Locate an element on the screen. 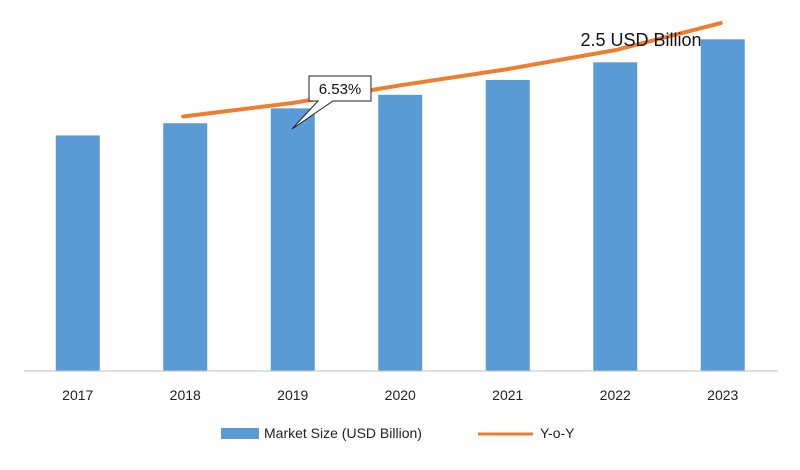 This screenshot has height=470, width=800. x-tick-label: 2020 is located at coordinates (400, 395).